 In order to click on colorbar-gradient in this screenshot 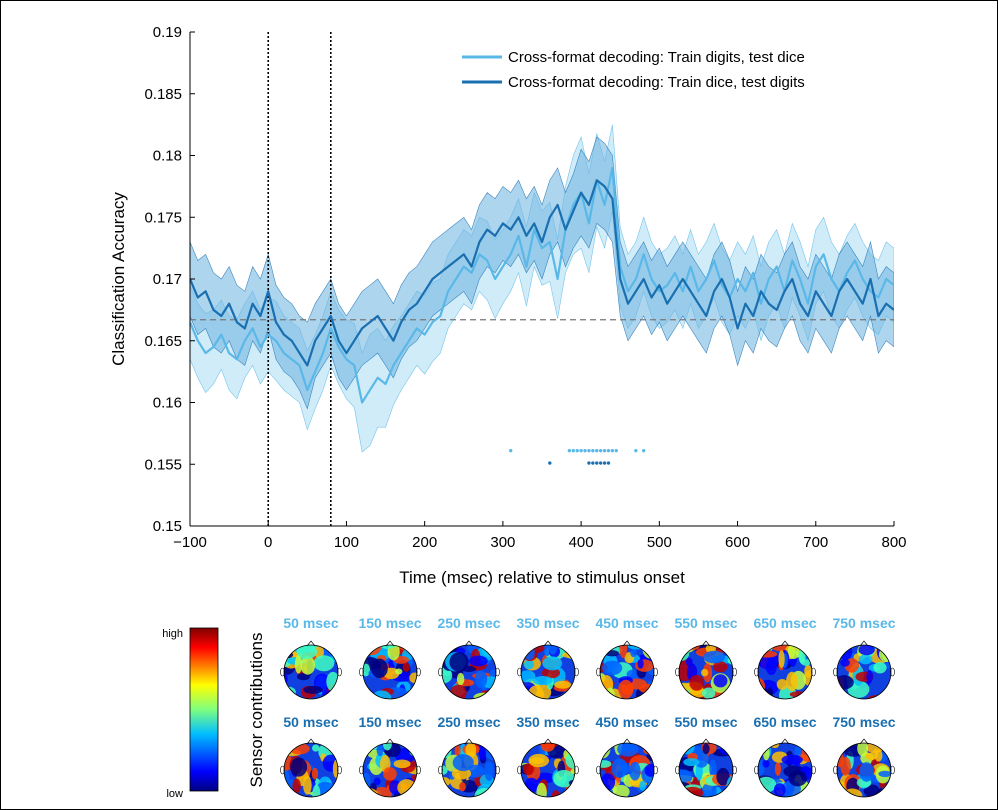, I will do `click(204, 709)`.